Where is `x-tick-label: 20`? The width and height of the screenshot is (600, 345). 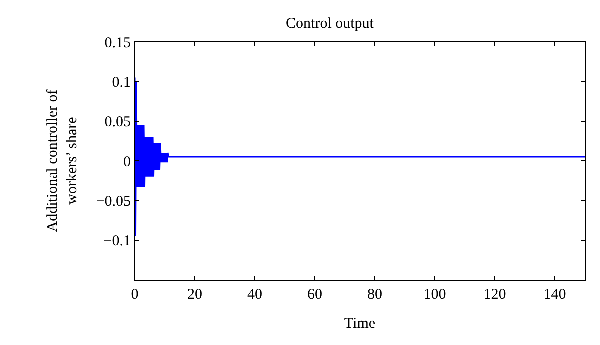
x-tick-label: 20 is located at coordinates (195, 295).